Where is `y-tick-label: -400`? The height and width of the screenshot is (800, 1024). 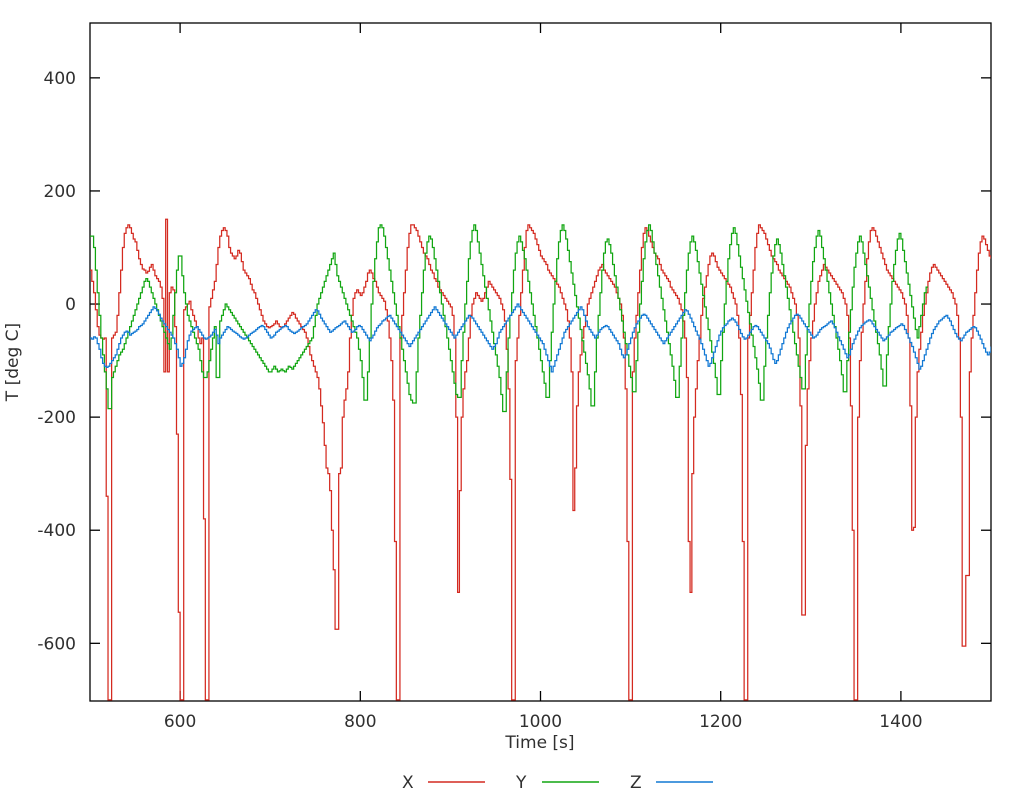 y-tick-label: -400 is located at coordinates (56, 531).